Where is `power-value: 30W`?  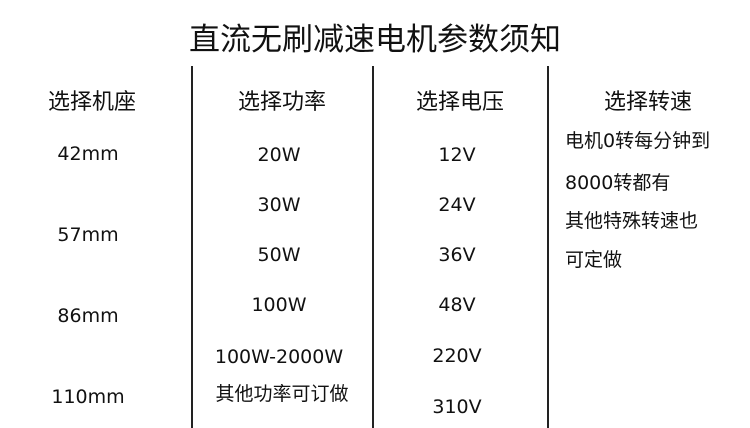
power-value: 30W is located at coordinates (279, 205).